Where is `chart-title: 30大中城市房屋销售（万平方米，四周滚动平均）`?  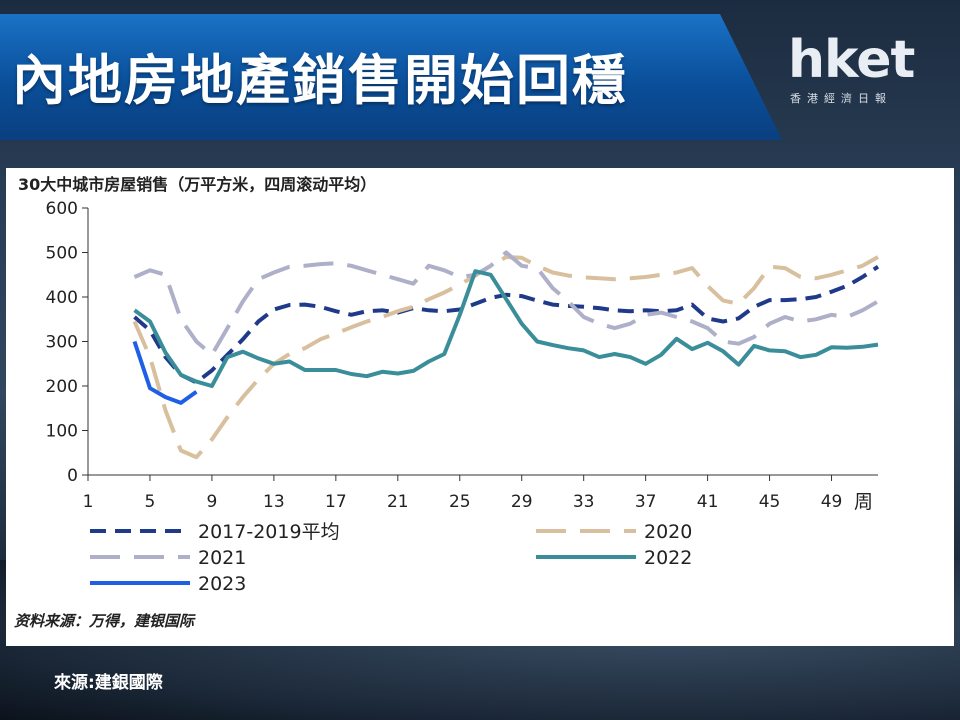
chart-title: 30大中城市房屋销售（万平方米，四周滚动平均） is located at coordinates (197, 184).